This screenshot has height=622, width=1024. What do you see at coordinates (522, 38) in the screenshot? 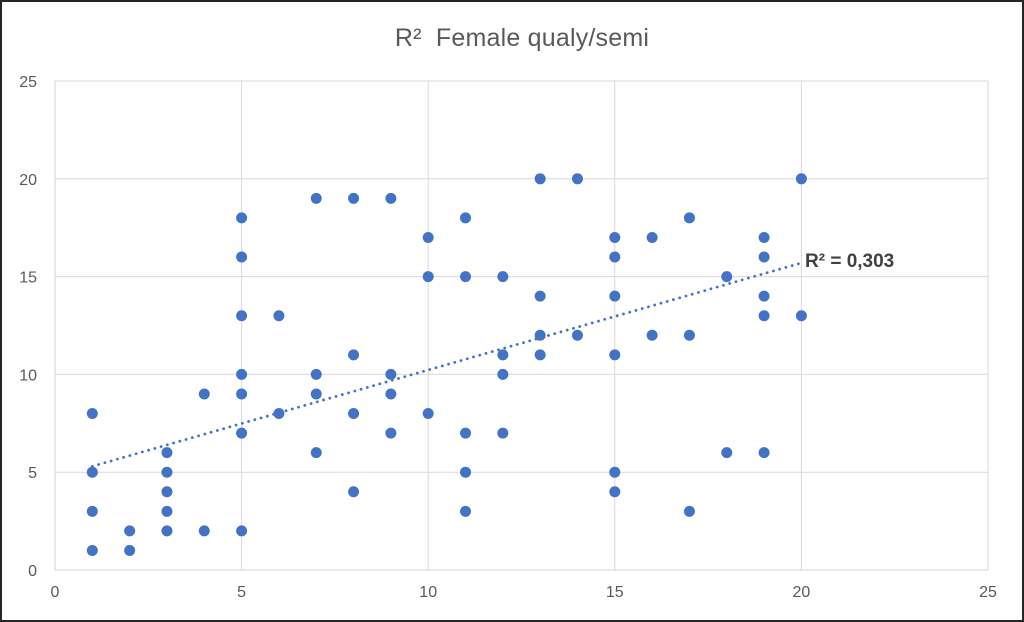
I see `chart-title: R² Female qualy/semi` at bounding box center [522, 38].